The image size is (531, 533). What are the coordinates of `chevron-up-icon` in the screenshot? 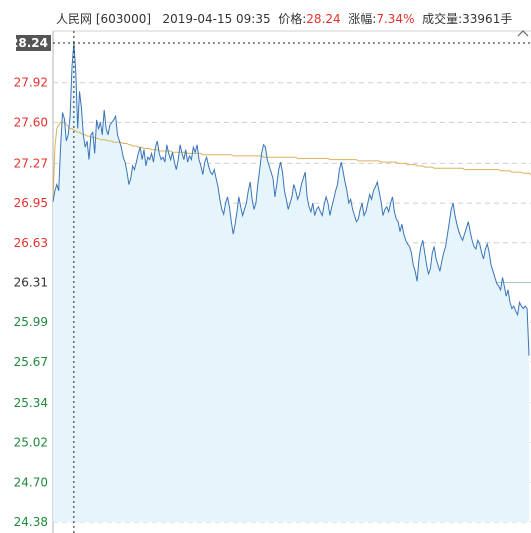 It's located at (523, 33).